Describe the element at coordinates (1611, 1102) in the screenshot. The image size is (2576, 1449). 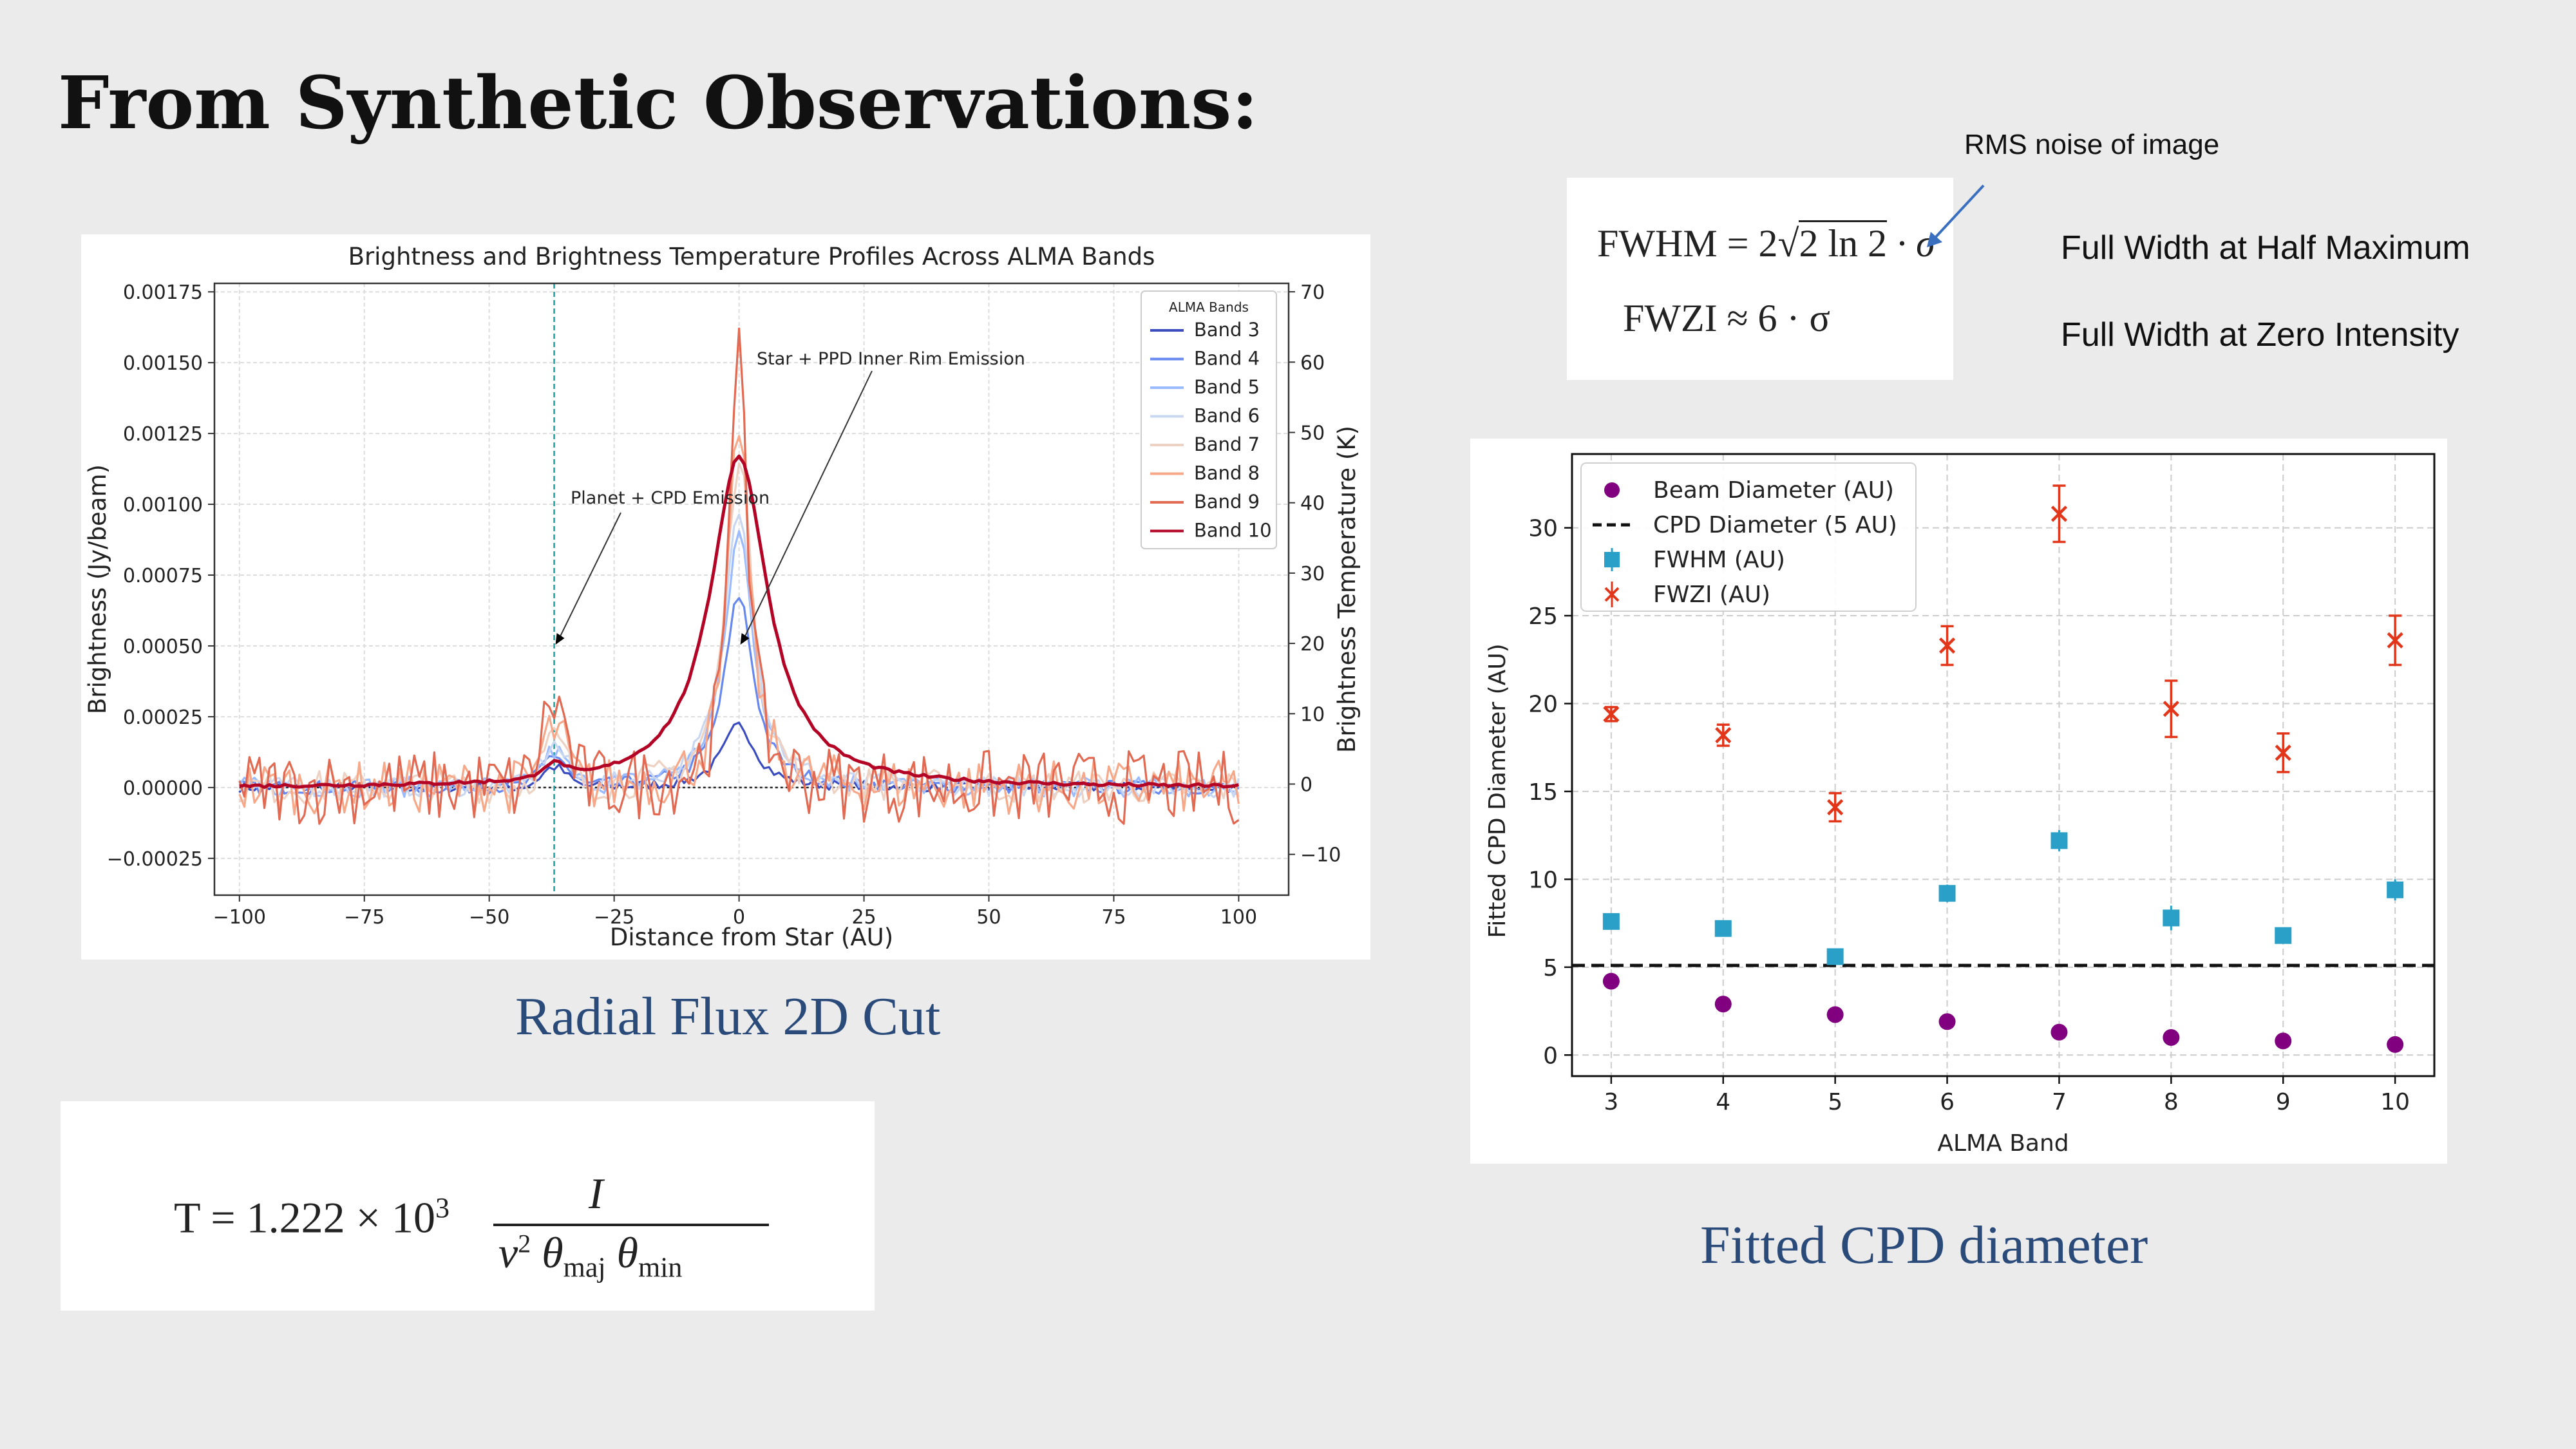
I see `x-tick-label: 3` at that location.